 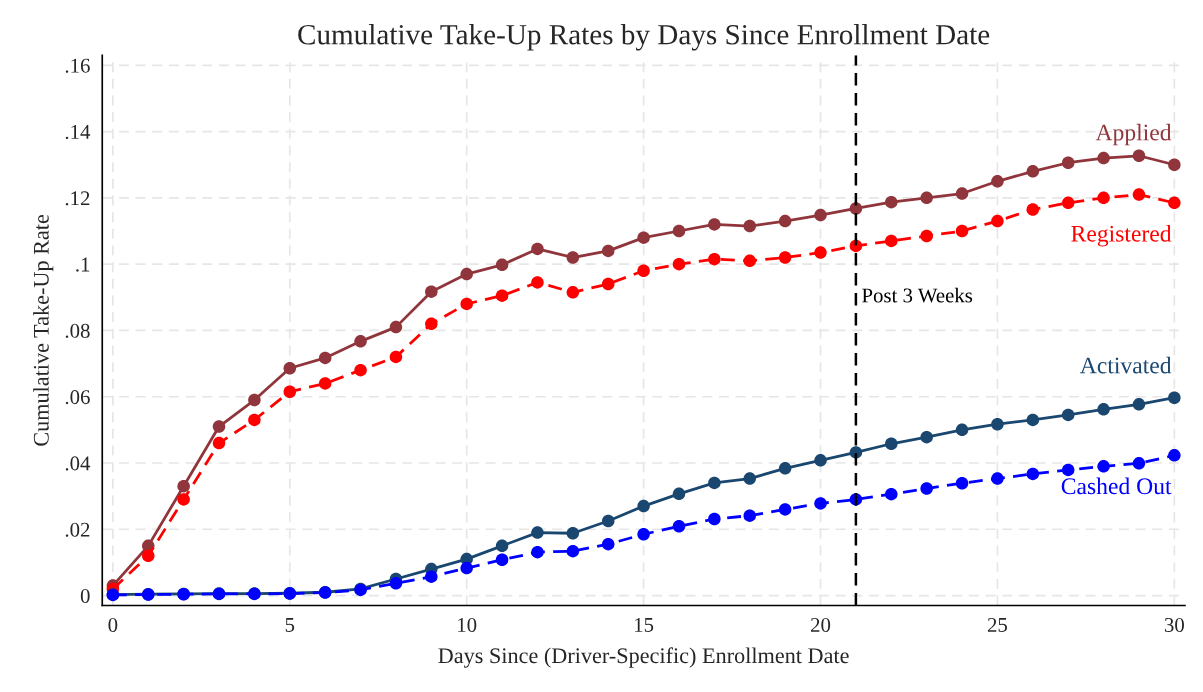 I want to click on x-tick-label: 25, so click(x=997, y=624).